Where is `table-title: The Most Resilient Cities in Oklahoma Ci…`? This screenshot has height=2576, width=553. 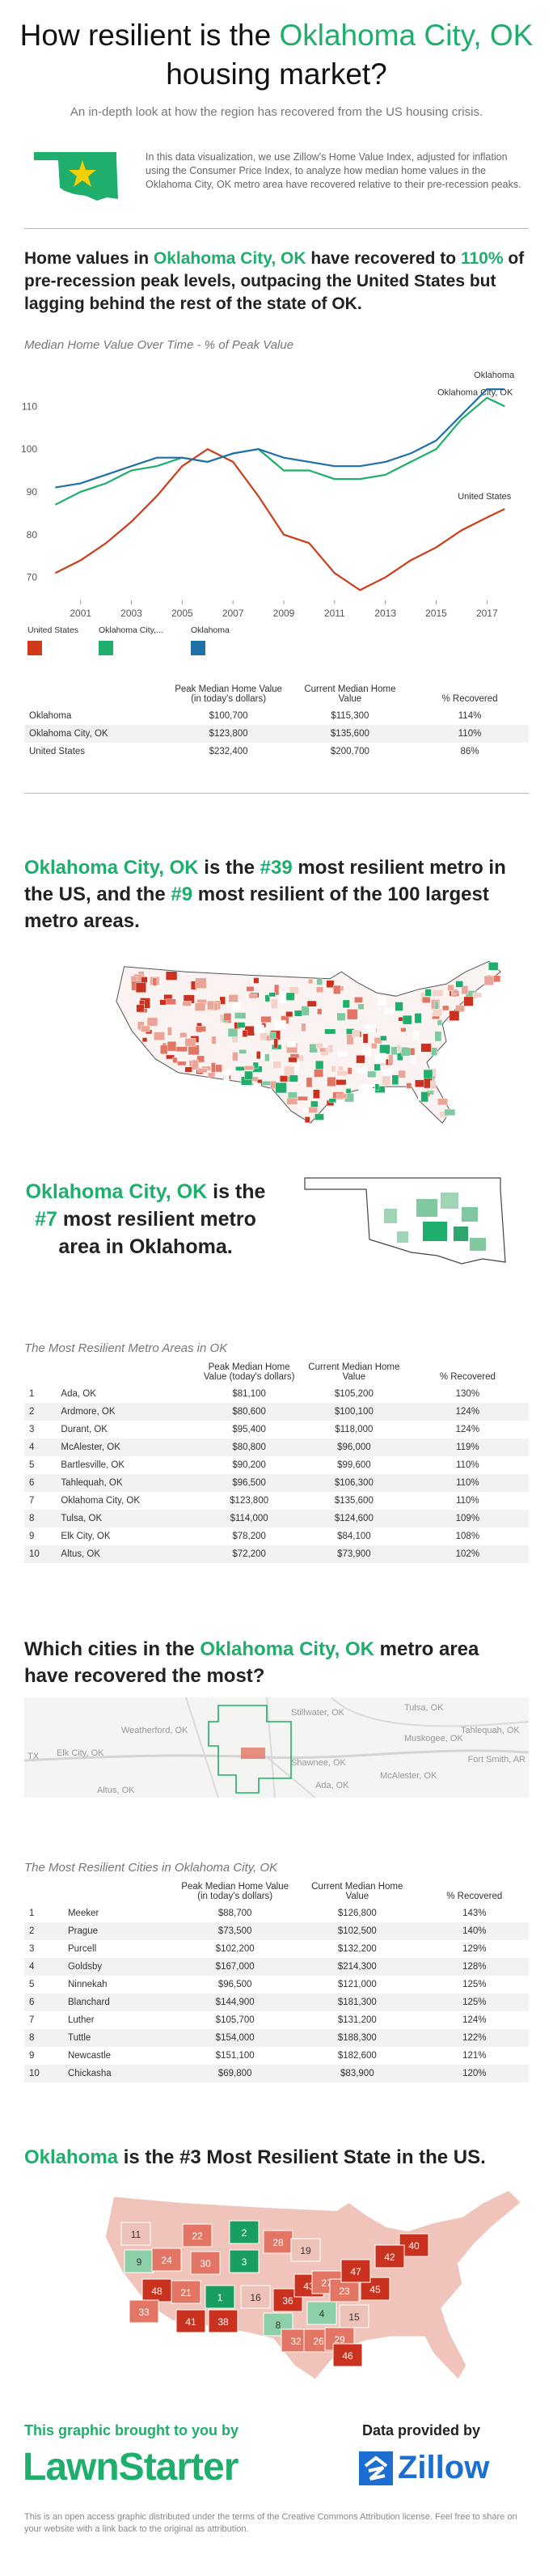
table-title: The Most Resilient Cities in Oklahoma Ci… is located at coordinates (151, 1868).